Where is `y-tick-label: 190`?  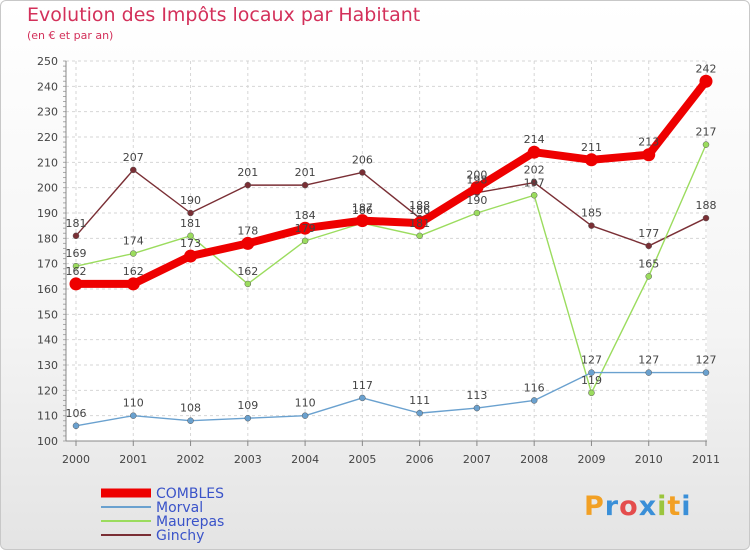
y-tick-label: 190 is located at coordinates (47, 213).